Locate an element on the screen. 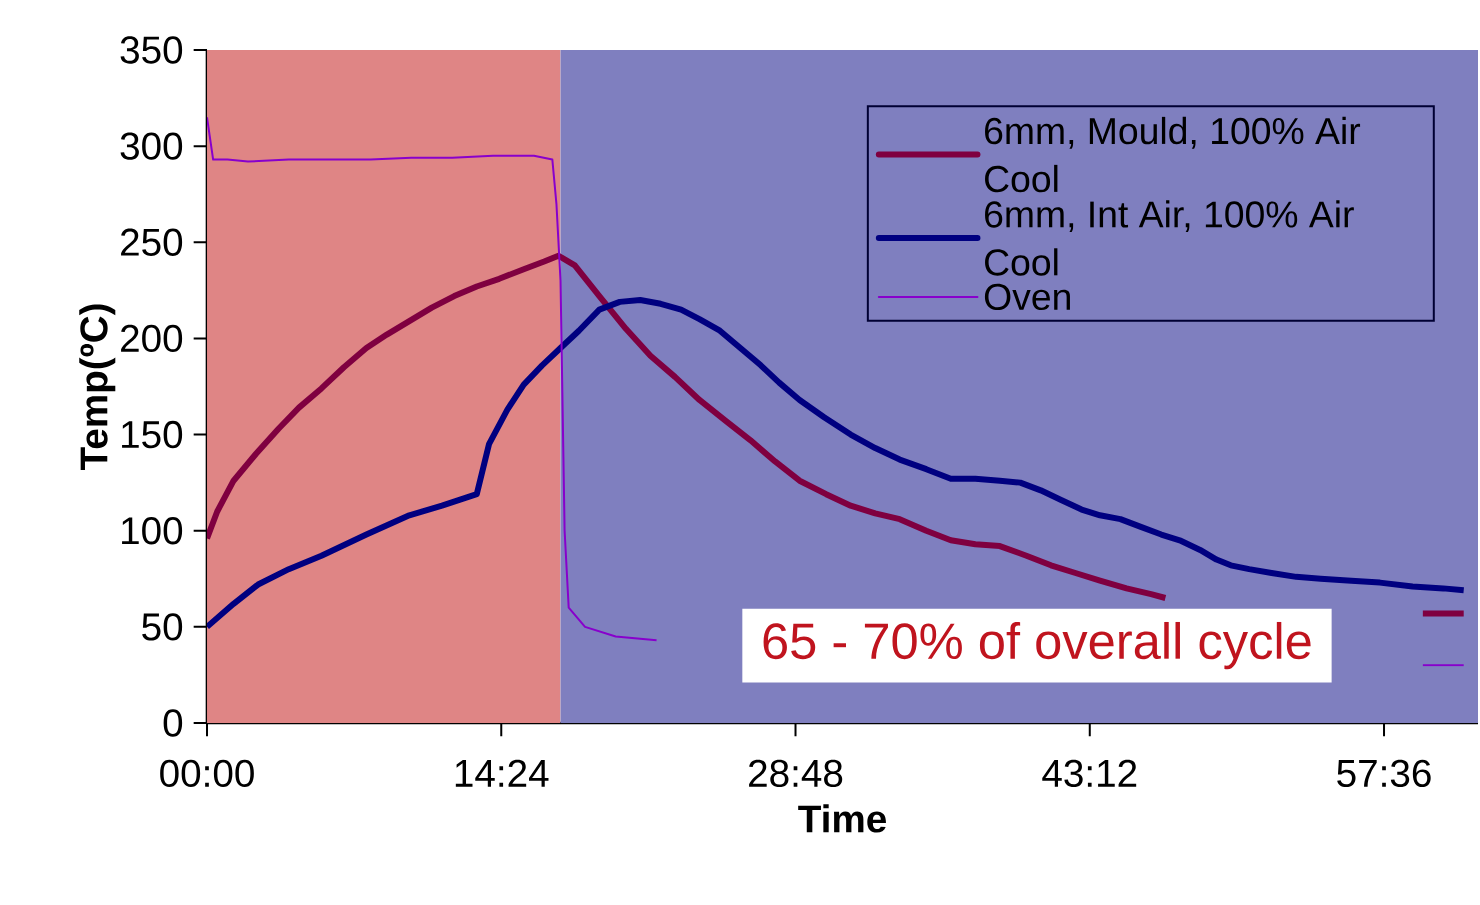  y-tick-label: 0 is located at coordinates (173, 723).